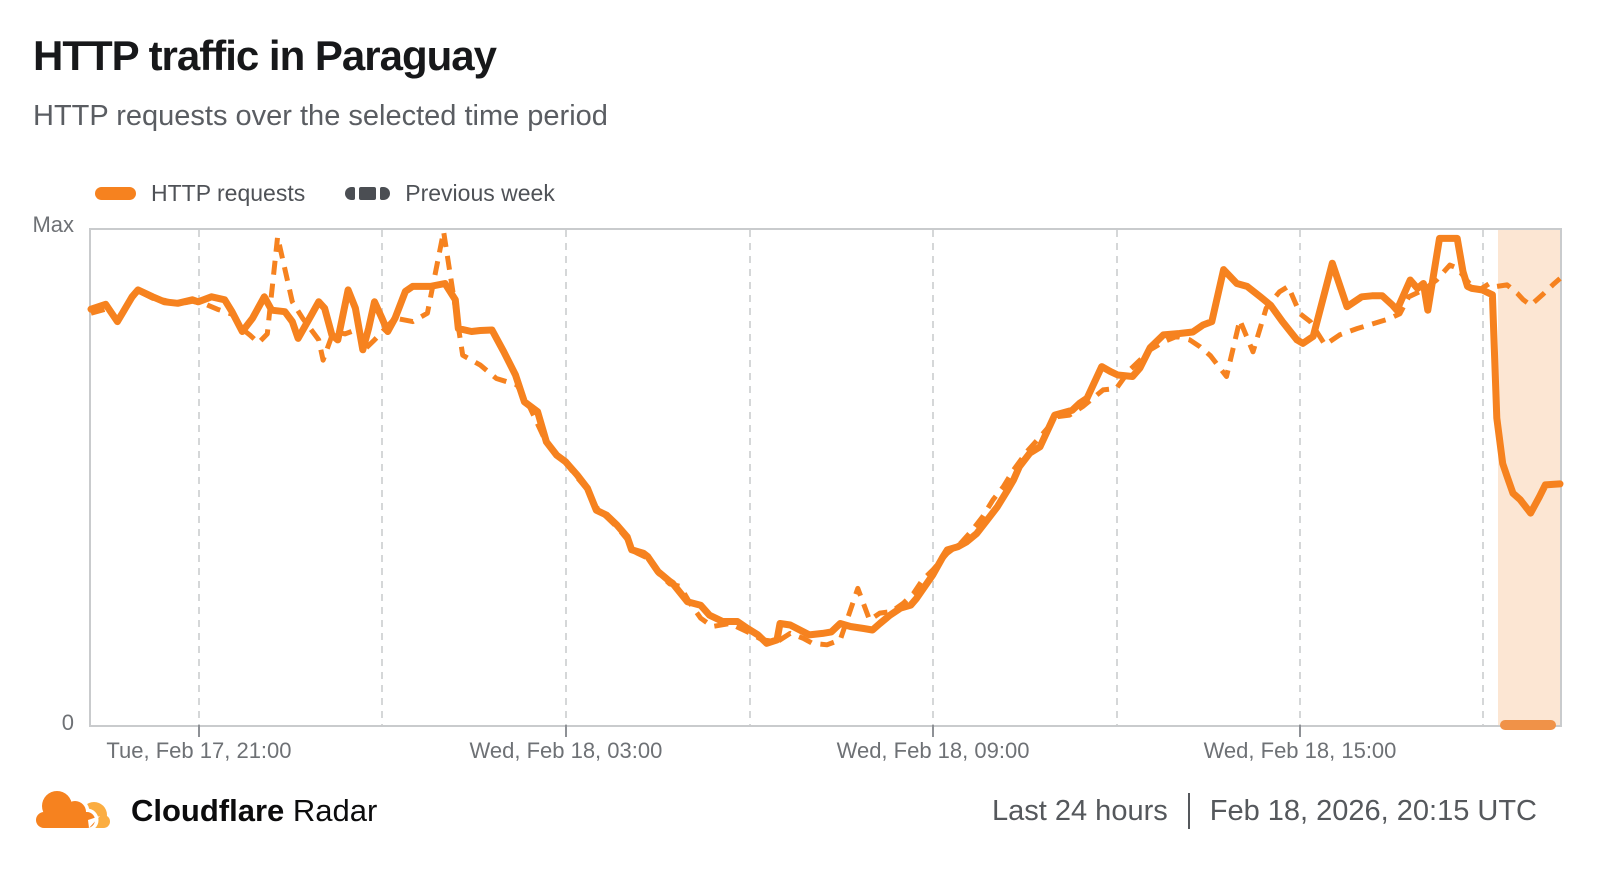 Image resolution: width=1600 pixels, height=876 pixels. I want to click on footer-branding: Cloudflare Radar, so click(203, 811).